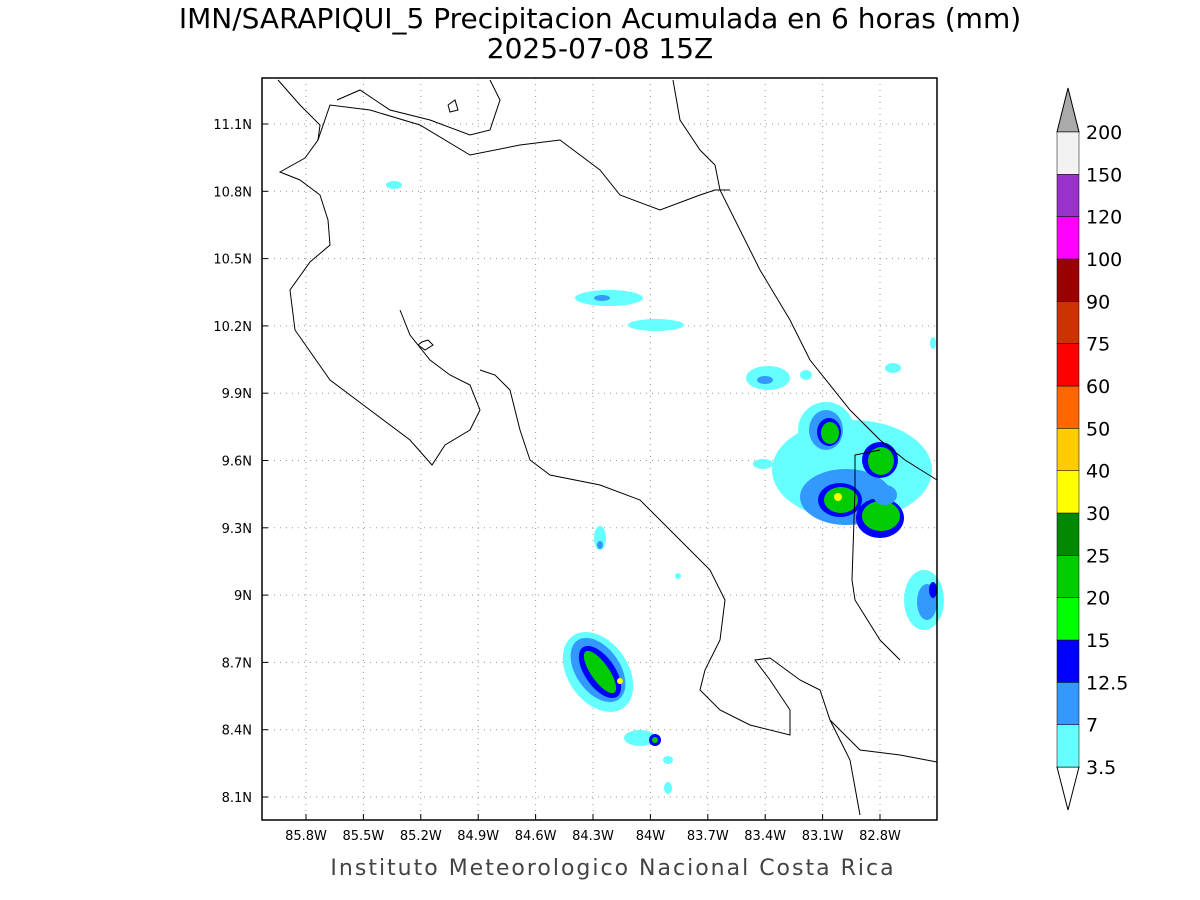 The image size is (1200, 900). What do you see at coordinates (1098, 599) in the screenshot?
I see `colorbar-label: 20` at bounding box center [1098, 599].